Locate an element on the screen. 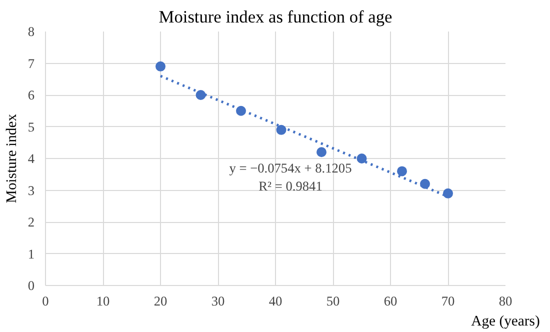  y-tick-label: 8 is located at coordinates (31, 31).